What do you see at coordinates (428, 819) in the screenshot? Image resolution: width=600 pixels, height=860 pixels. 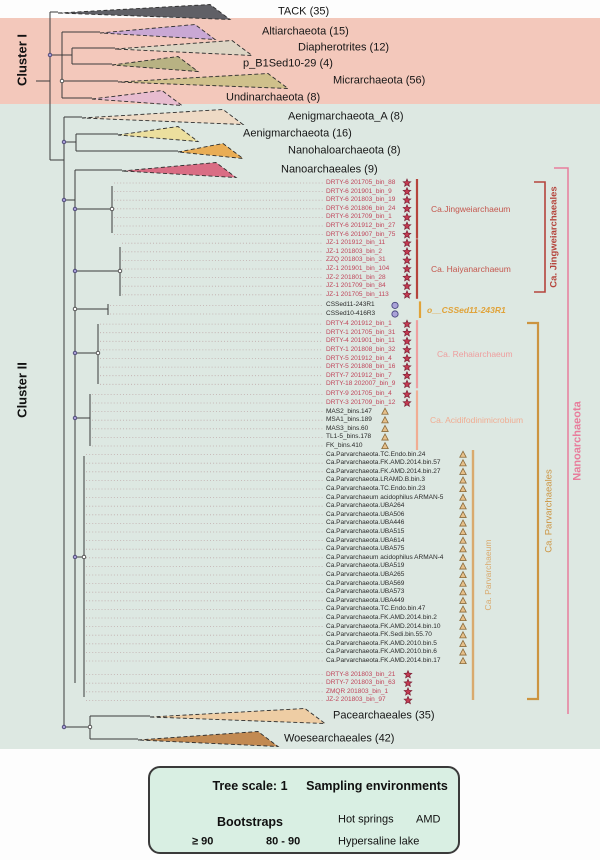 I see `amd-label: AMD` at bounding box center [428, 819].